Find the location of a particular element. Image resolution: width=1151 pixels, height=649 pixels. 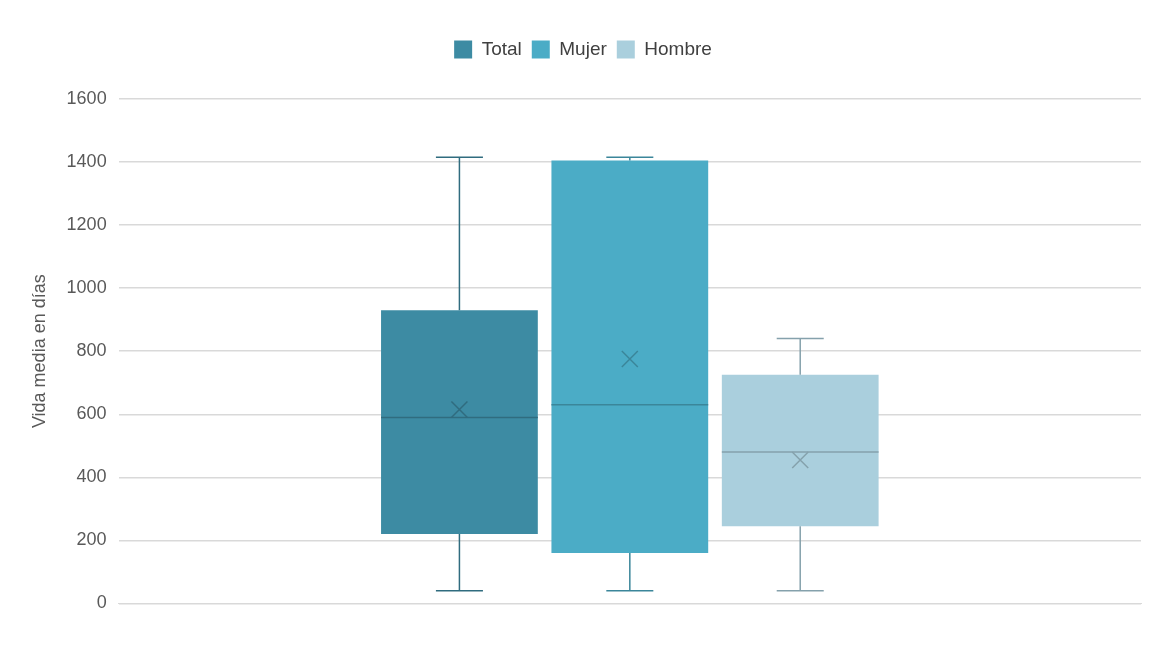

y-tick-label: 1000 is located at coordinates (86, 287).